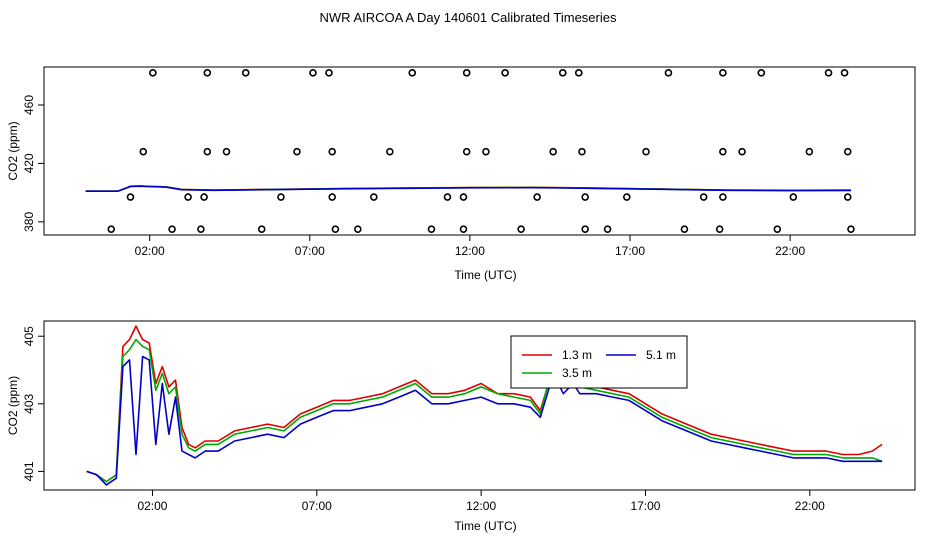 This screenshot has height=540, width=936. I want to click on legend-label: 5.1 m, so click(661, 355).